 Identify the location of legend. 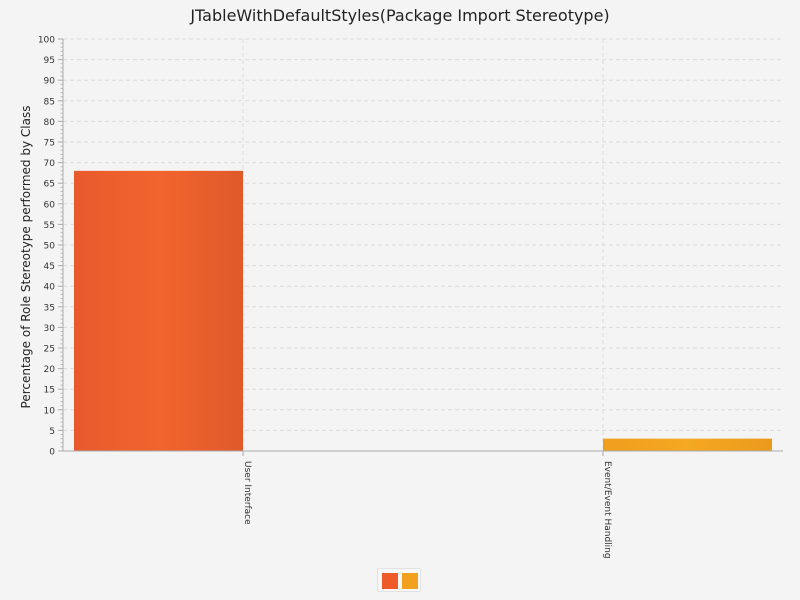
(399, 580).